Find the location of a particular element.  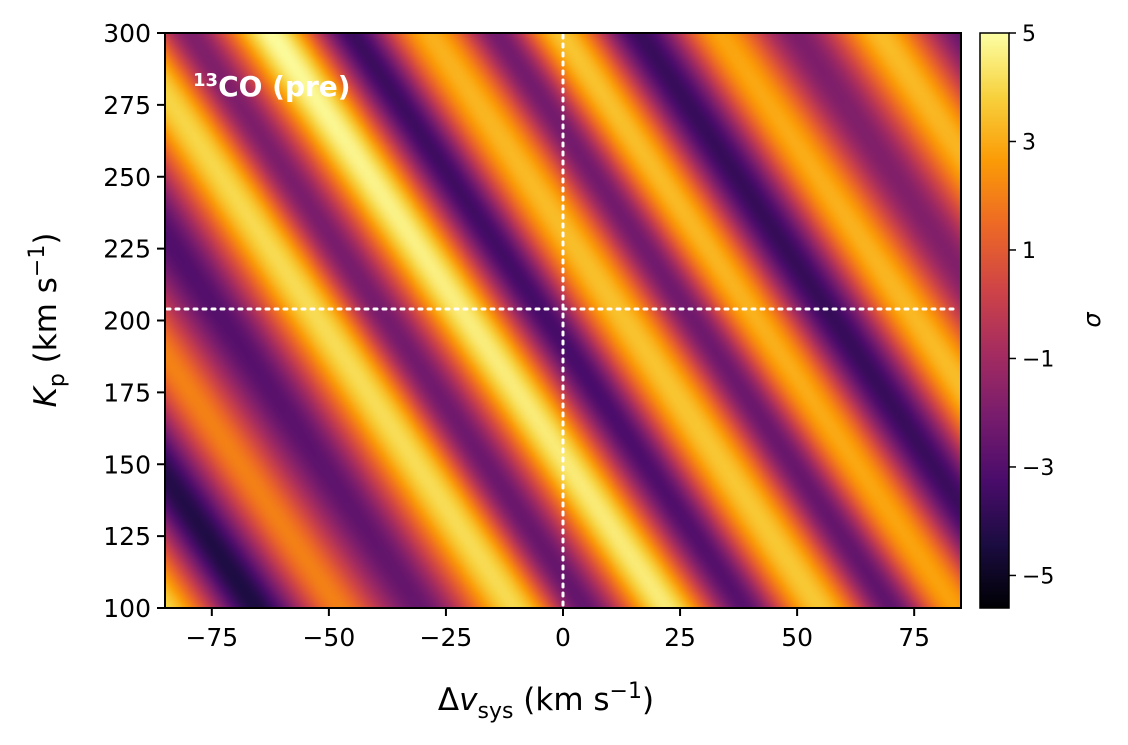

colorbar-tick-label: 5 is located at coordinates (1029, 34).